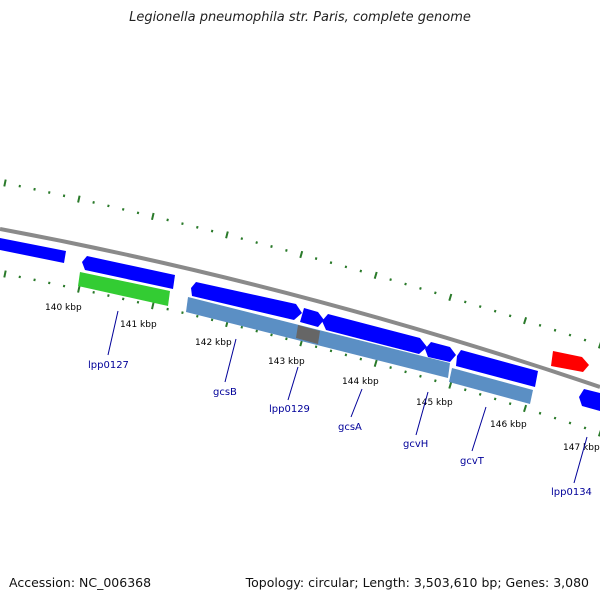 This screenshot has height=600, width=600. What do you see at coordinates (589, 400) in the screenshot?
I see `cds-arrow-lpp0134` at bounding box center [589, 400].